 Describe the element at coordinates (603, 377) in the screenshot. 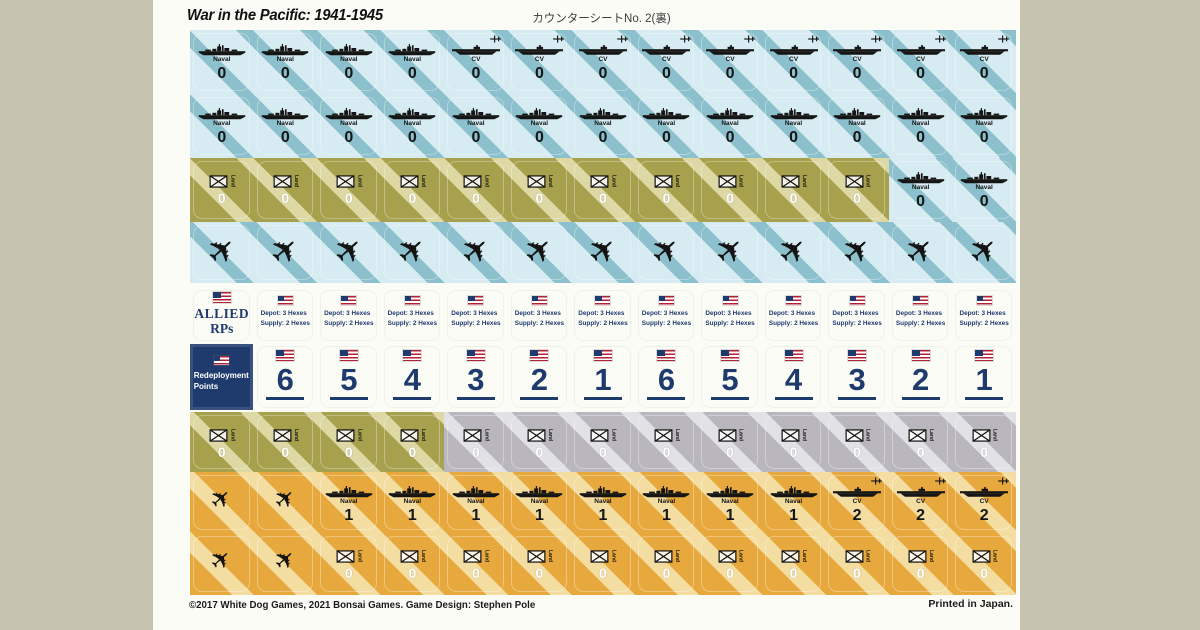

I see `row-6: Redeployment Points 6 5 4 3 2 1 6 5 4 3 2 1` at that location.